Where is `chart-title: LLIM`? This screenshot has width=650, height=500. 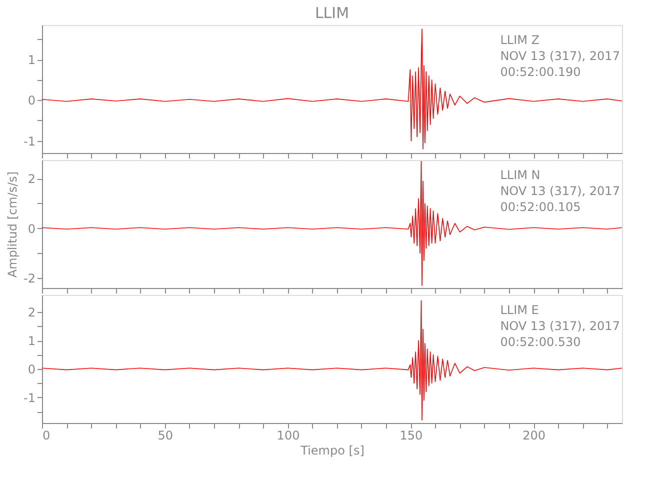
chart-title: LLIM is located at coordinates (332, 13).